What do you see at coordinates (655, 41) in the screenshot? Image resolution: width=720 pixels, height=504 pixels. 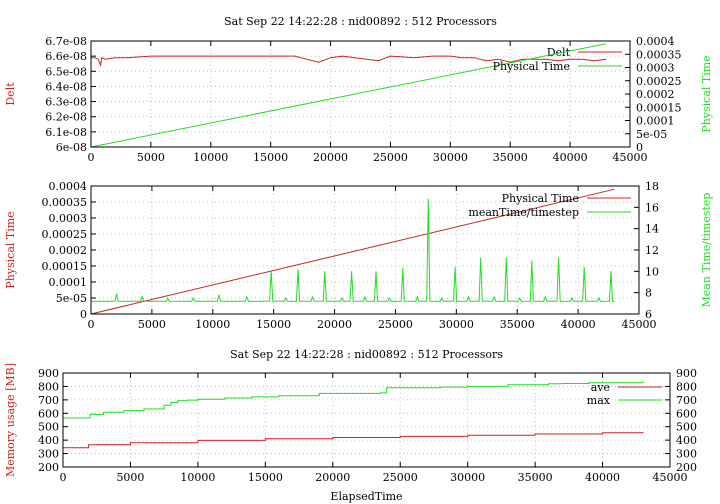 I see `y2-tick-label: 0.0004` at bounding box center [655, 41].